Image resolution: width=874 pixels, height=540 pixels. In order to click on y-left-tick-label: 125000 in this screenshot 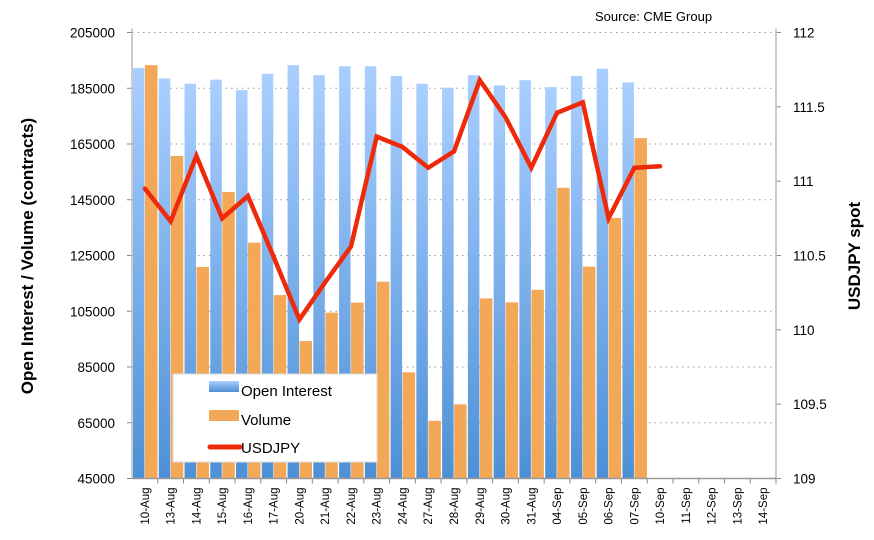, I will do `click(92, 256)`.